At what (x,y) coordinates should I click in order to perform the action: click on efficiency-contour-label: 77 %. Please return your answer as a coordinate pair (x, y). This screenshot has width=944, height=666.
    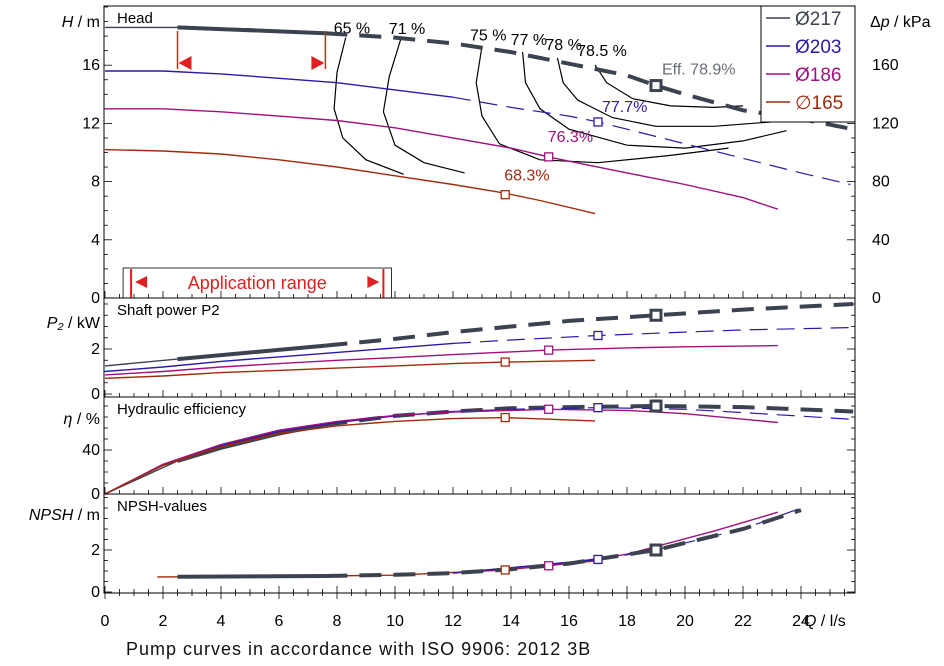
    Looking at the image, I should click on (529, 40).